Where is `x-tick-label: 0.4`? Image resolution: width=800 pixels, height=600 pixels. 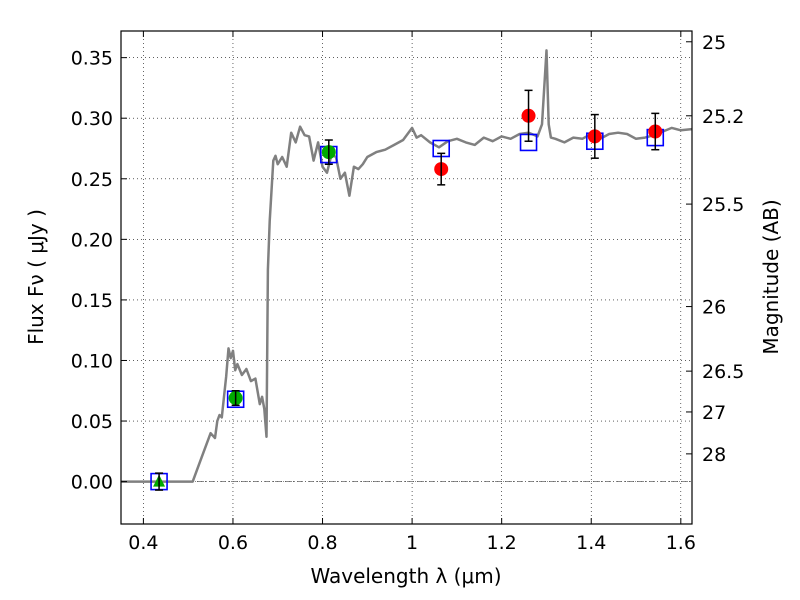
x-tick-label: 0.4 is located at coordinates (143, 543).